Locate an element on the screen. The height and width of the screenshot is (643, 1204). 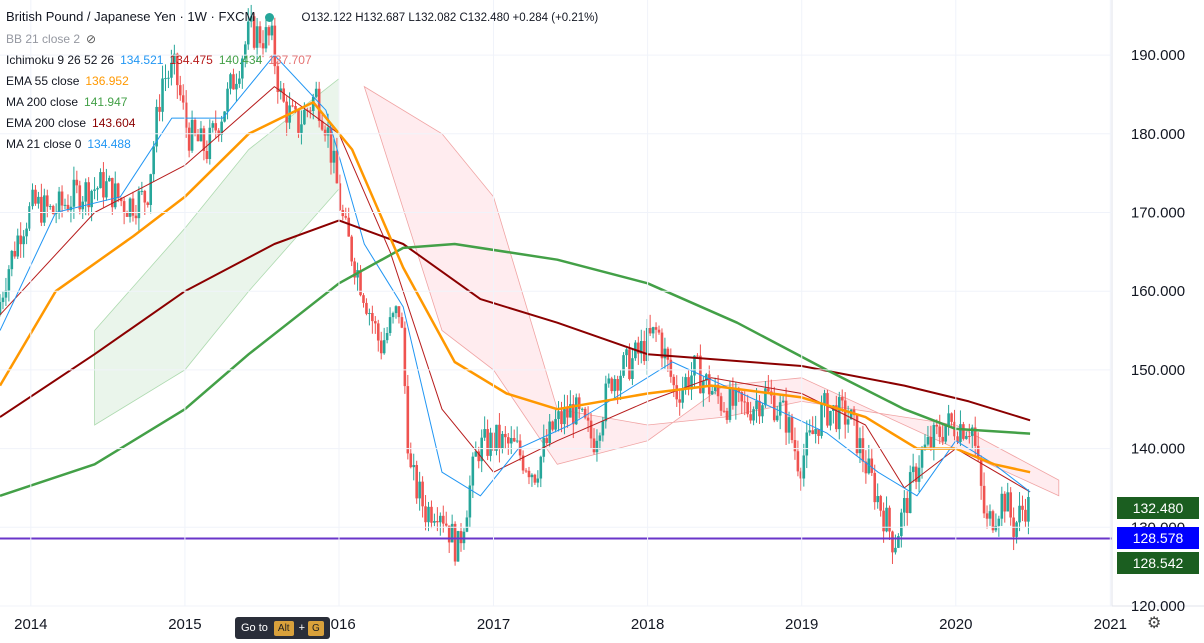
goto-date-button: Go to Alt + G is located at coordinates (282, 628).